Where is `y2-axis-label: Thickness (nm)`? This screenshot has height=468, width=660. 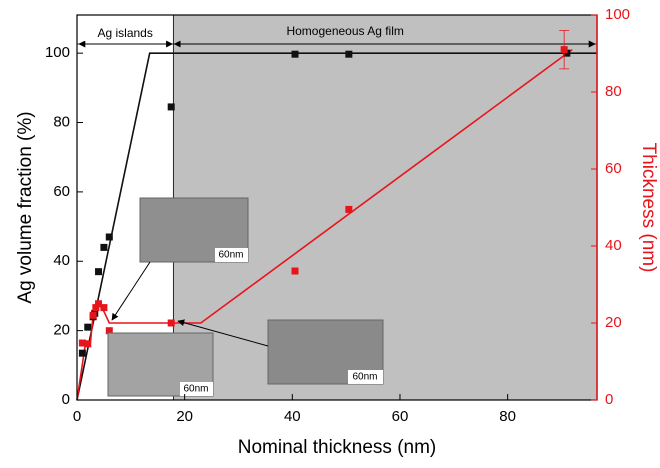 y2-axis-label: Thickness (nm) is located at coordinates (648, 208).